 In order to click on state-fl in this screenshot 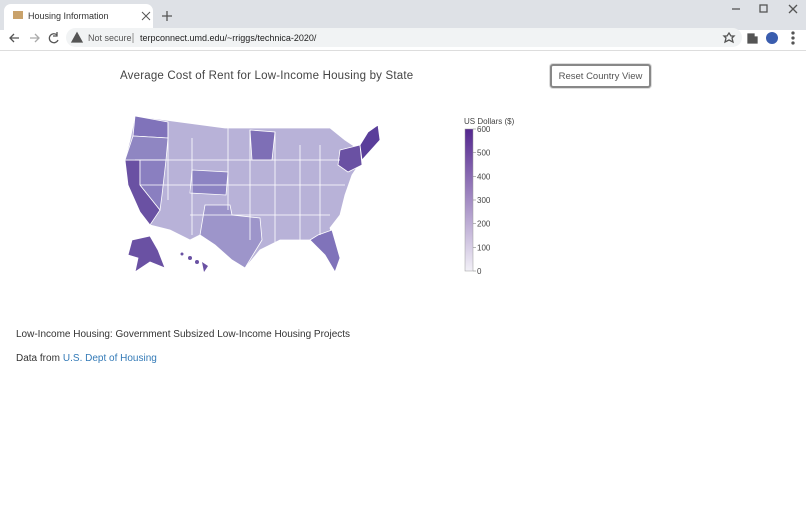, I will do `click(325, 251)`.